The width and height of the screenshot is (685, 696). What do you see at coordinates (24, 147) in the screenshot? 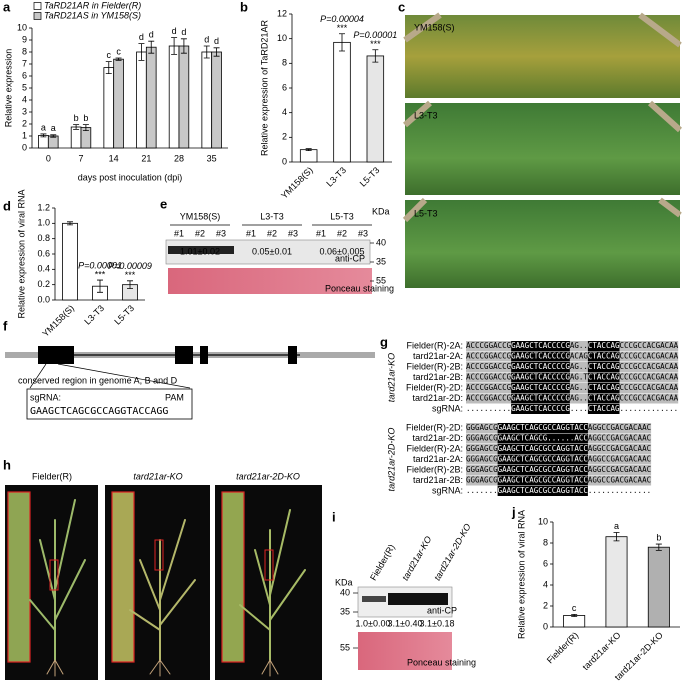
I see `y-tick-label: 0` at bounding box center [24, 147].